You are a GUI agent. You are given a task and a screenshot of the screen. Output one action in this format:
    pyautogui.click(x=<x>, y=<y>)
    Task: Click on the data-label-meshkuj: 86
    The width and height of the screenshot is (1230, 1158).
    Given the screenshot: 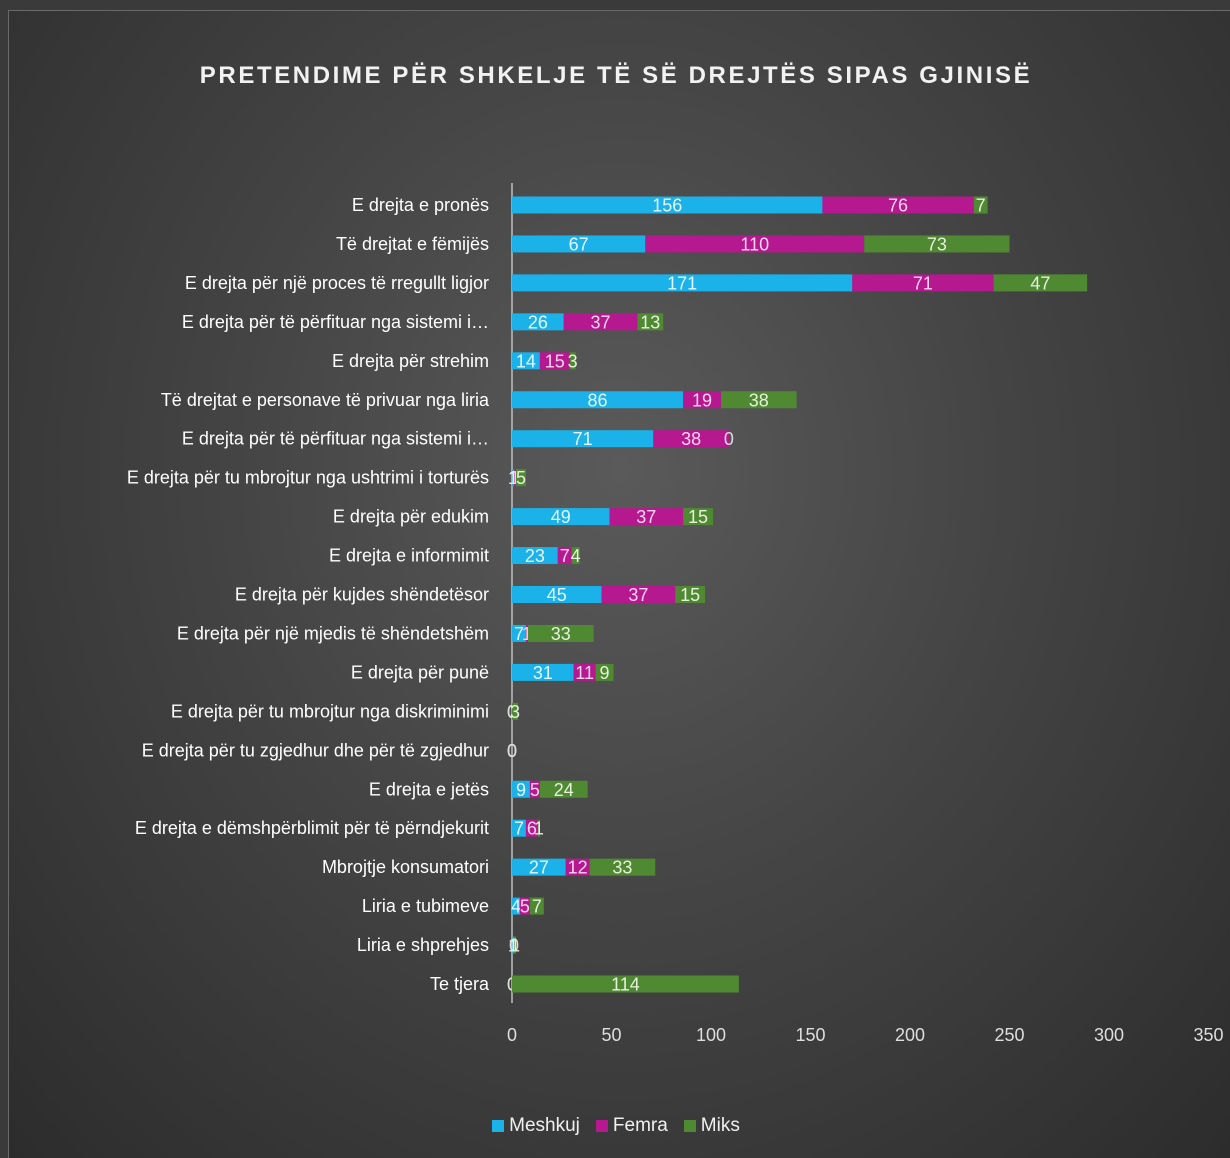 What is the action you would take?
    pyautogui.click(x=598, y=400)
    